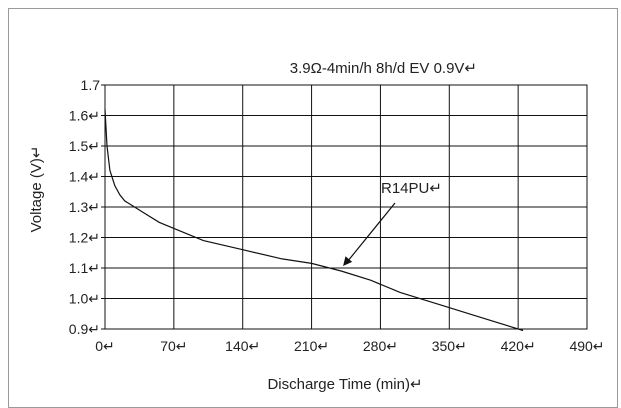 This screenshot has width=621, height=408. I want to click on y-tick-label: 1.2↵, so click(84, 238).